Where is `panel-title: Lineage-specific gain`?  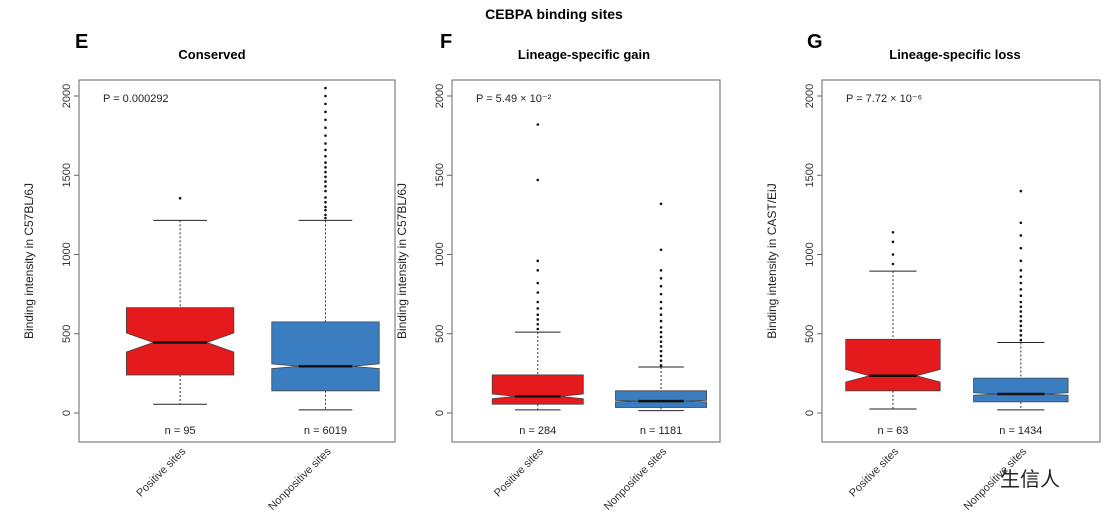
panel-title: Lineage-specific gain is located at coordinates (584, 54).